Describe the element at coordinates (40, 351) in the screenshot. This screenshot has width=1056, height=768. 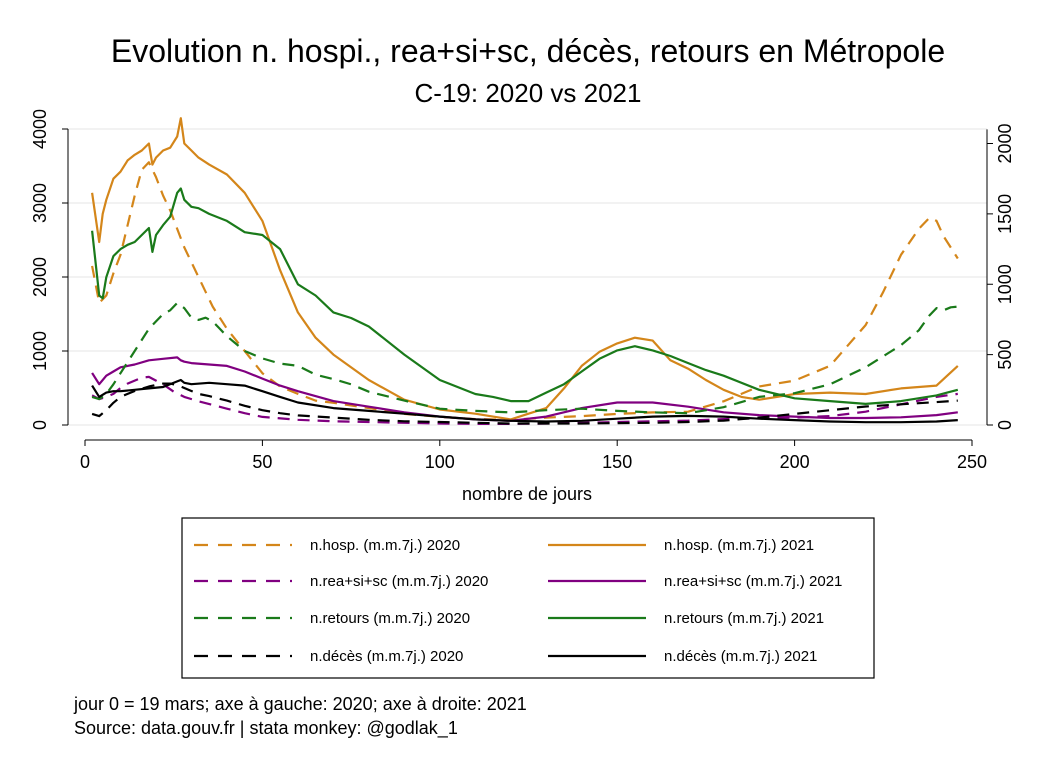
I see `y-left-tick-label: 1000` at that location.